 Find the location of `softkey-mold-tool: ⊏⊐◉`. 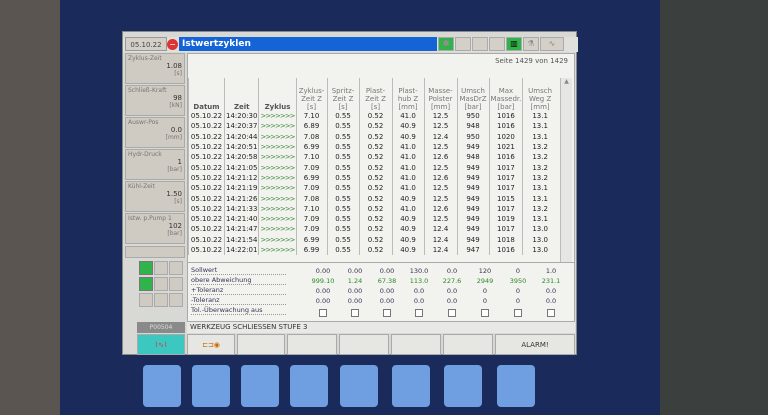

softkey-mold-tool: ⊏⊐◉ is located at coordinates (211, 344).